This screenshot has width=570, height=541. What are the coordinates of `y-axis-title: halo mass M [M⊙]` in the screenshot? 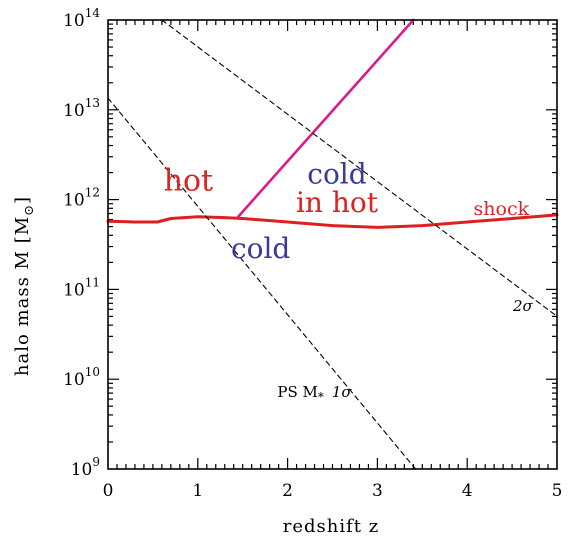 It's located at (24, 286).